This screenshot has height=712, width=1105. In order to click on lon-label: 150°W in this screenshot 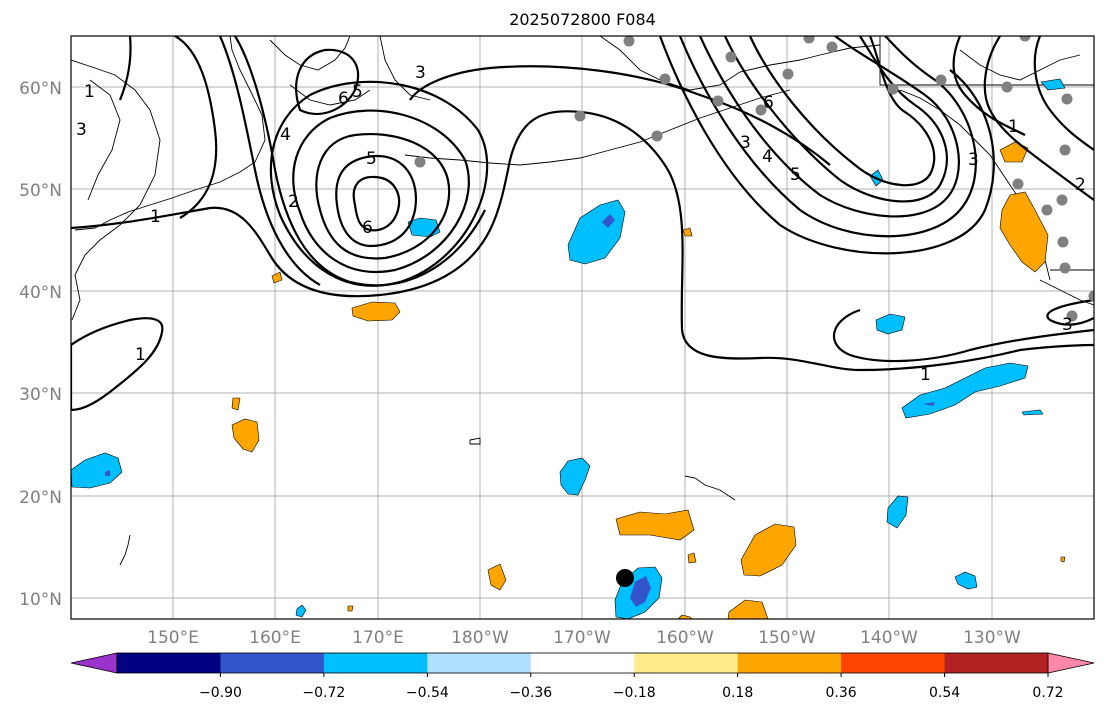, I will do `click(787, 638)`.